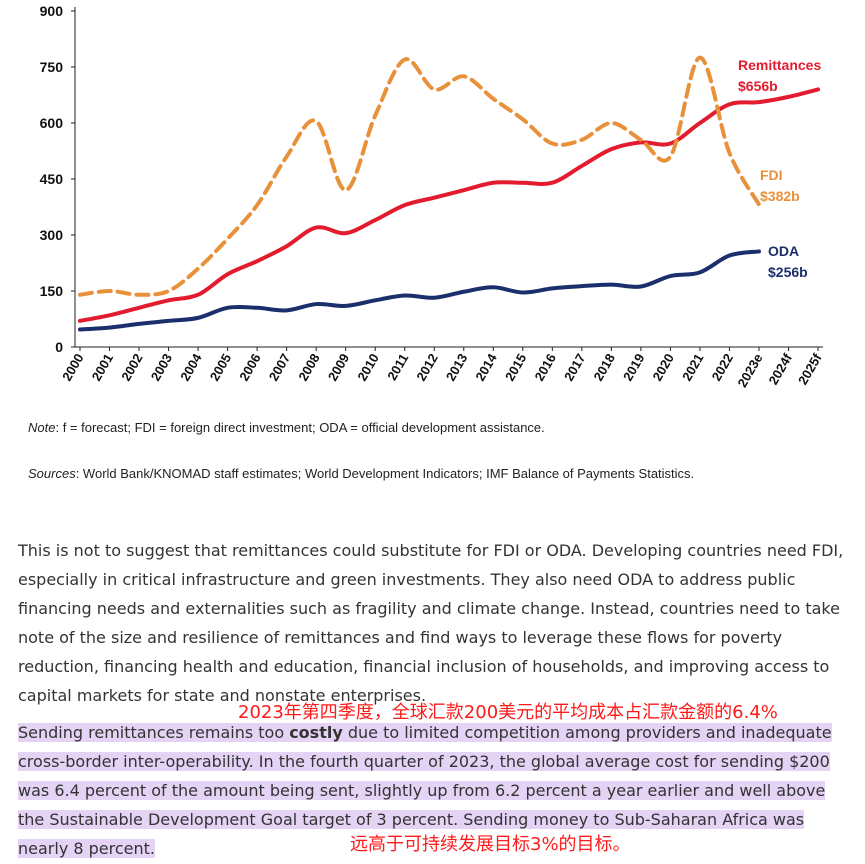 The height and width of the screenshot is (864, 865). I want to click on chinese-annotation-1: 2023年第四季度，全球汇款200美元的平均成本占汇款金额的6.4%, so click(508, 712).